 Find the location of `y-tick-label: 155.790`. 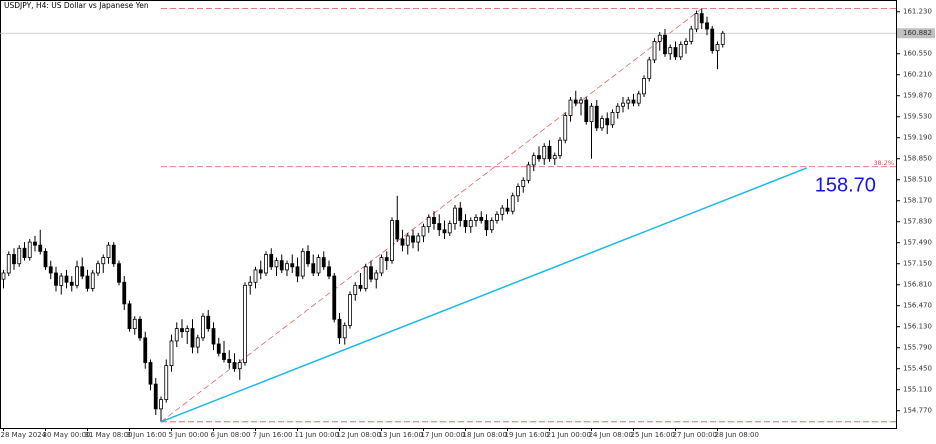

y-tick-label: 155.790 is located at coordinates (917, 348).